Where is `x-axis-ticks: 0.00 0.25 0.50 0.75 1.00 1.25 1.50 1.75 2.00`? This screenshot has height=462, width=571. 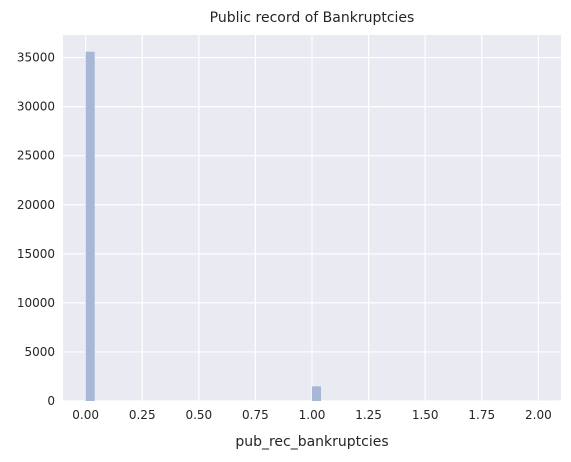
x-axis-ticks: 0.00 0.25 0.50 0.75 1.00 1.25 1.50 1.75 2.00 is located at coordinates (311, 415).